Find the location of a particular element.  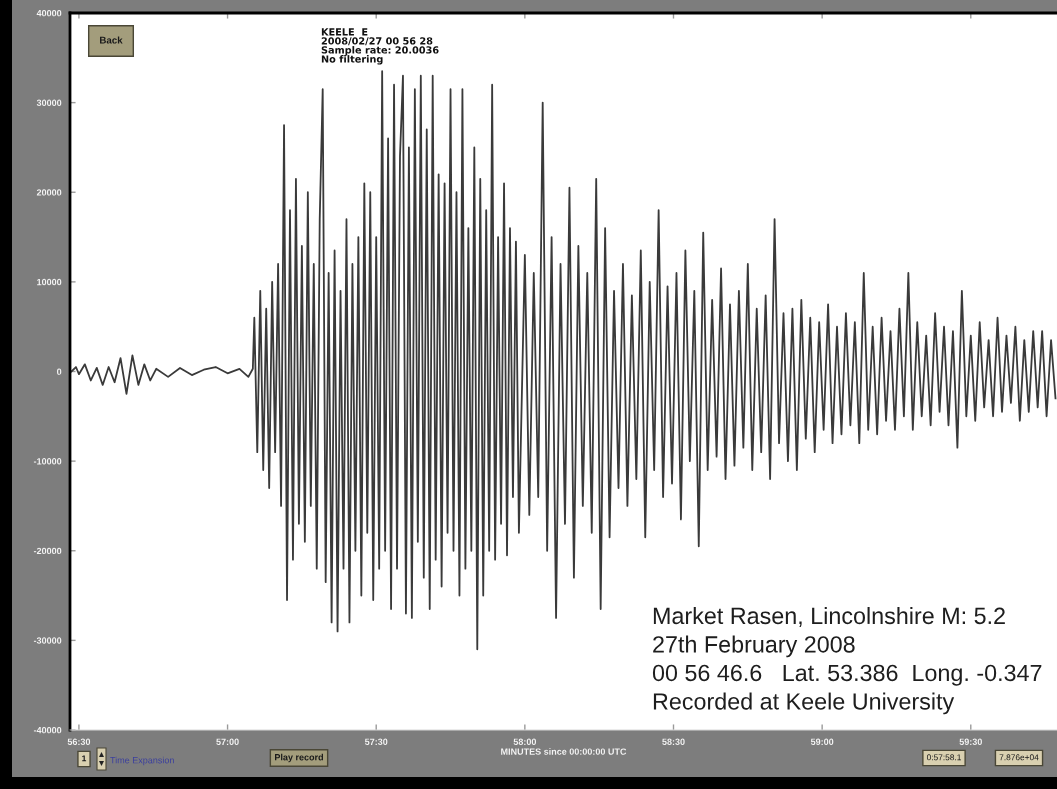

x-tick-label: 57:30 is located at coordinates (376, 741).